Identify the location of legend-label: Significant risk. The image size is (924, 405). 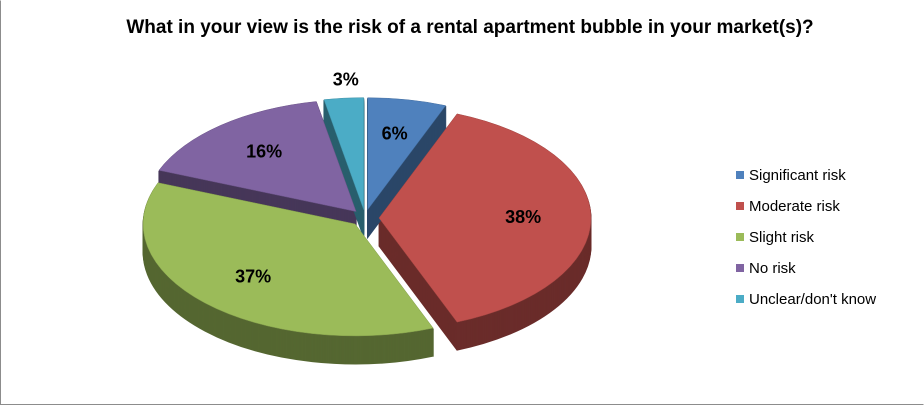
(797, 175).